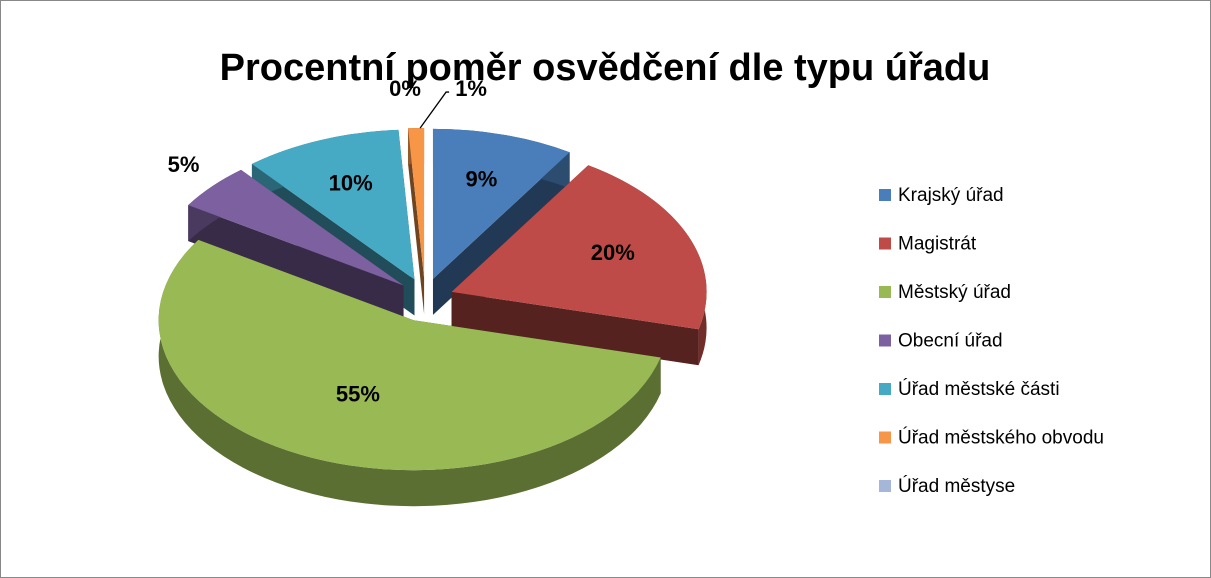 This screenshot has height=578, width=1211. What do you see at coordinates (954, 292) in the screenshot?
I see `legend-label: Městský úřad` at bounding box center [954, 292].